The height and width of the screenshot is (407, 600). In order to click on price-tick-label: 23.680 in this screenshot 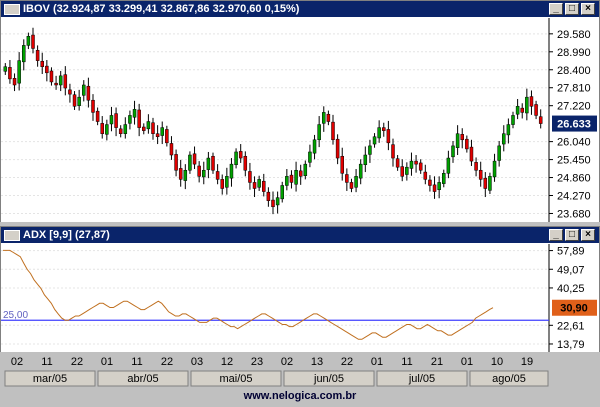, I will do `click(574, 214)`.